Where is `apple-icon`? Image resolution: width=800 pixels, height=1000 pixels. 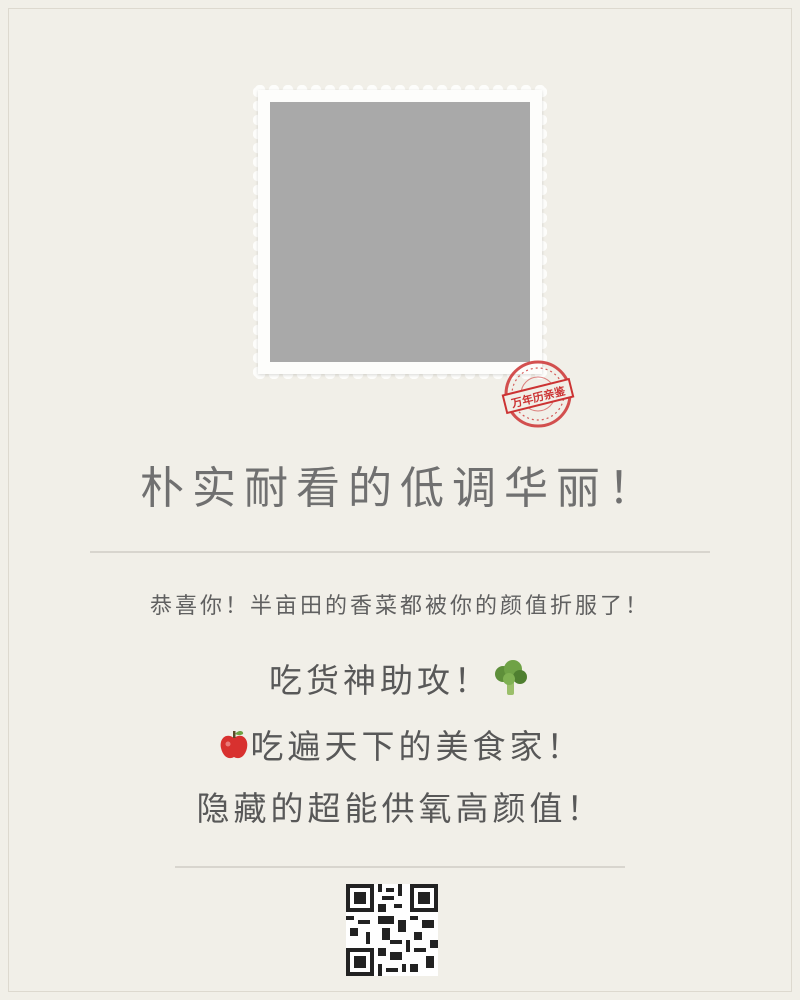 apple-icon is located at coordinates (234, 749).